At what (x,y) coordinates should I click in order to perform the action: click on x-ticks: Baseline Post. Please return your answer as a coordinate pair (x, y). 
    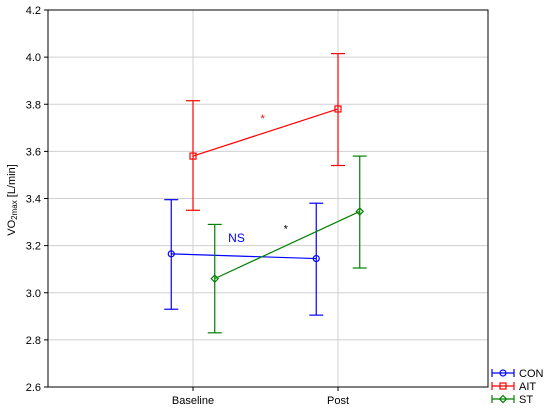
    Looking at the image, I should click on (260, 397).